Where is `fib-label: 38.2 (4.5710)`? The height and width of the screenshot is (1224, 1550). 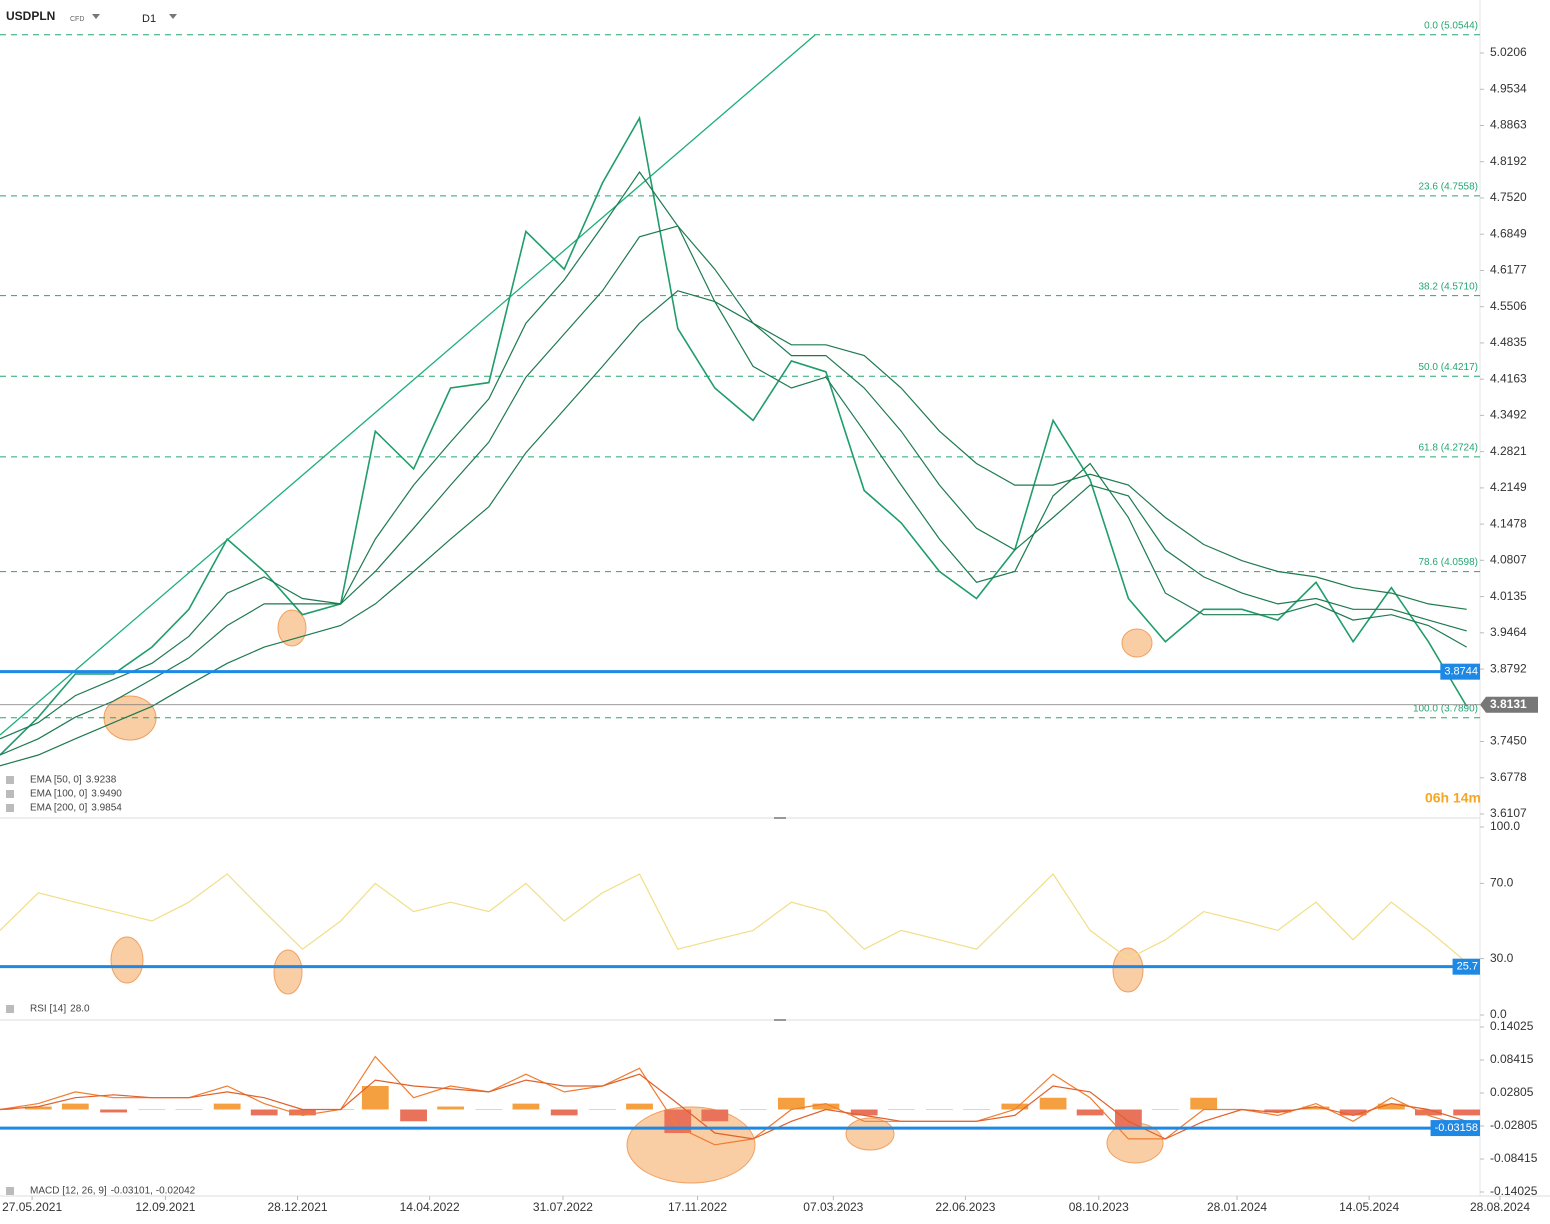
fib-label: 38.2 (4.5710) is located at coordinates (1449, 286).